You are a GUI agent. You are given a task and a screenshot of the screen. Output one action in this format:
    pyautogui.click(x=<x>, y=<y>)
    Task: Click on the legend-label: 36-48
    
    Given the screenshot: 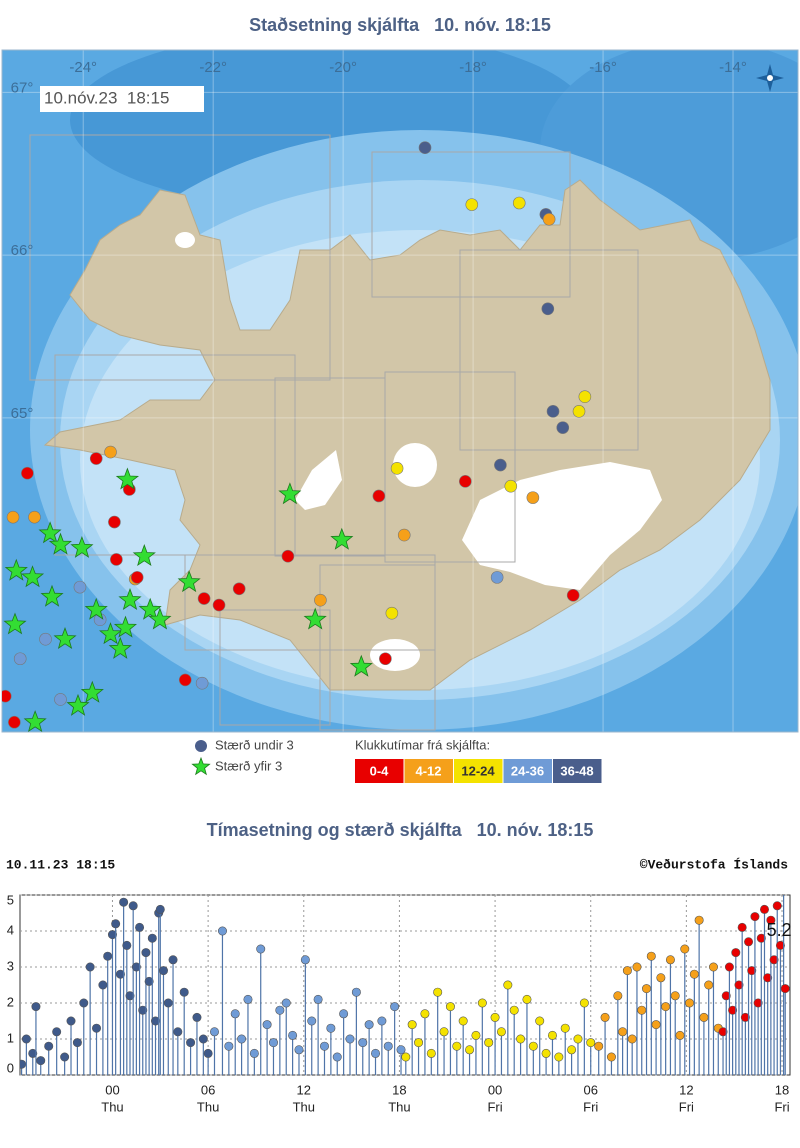 What is the action you would take?
    pyautogui.click(x=576, y=770)
    